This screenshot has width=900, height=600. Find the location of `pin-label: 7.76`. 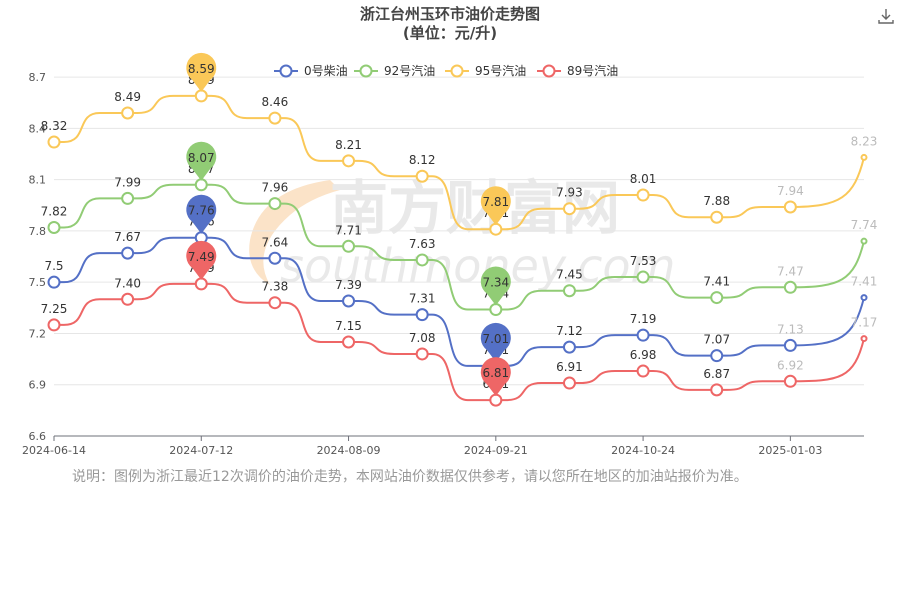

pin-label: 7.76 is located at coordinates (201, 211).